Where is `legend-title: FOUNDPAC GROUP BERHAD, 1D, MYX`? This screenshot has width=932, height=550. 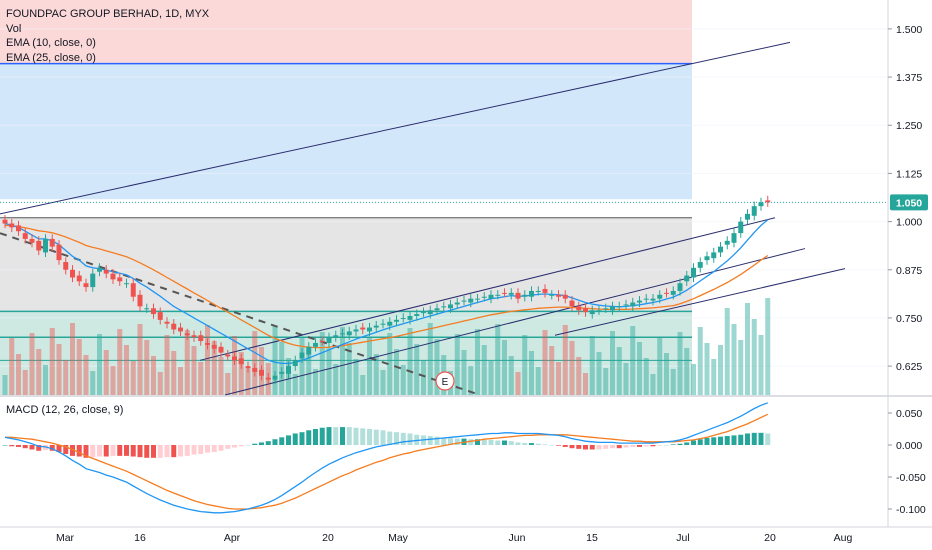 legend-title: FOUNDPAC GROUP BERHAD, 1D, MYX is located at coordinates (108, 14).